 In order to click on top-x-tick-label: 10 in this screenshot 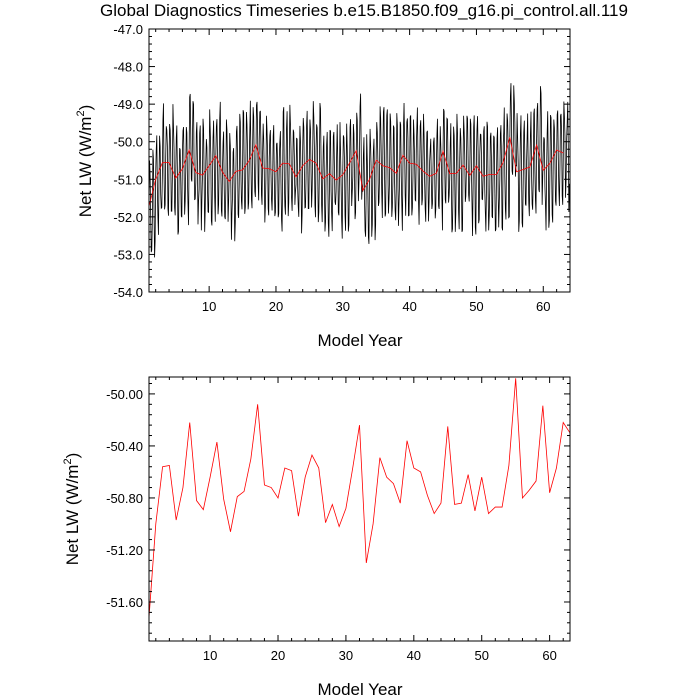, I will do `click(209, 306)`.